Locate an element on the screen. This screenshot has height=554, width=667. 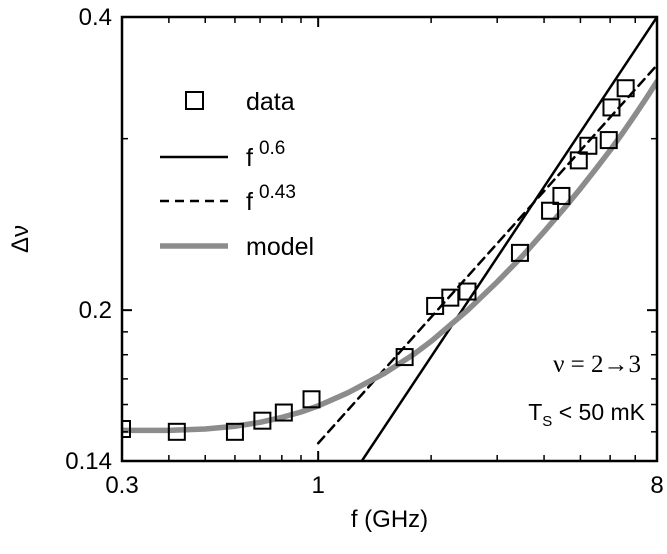
legend-label: data is located at coordinates (270, 102).